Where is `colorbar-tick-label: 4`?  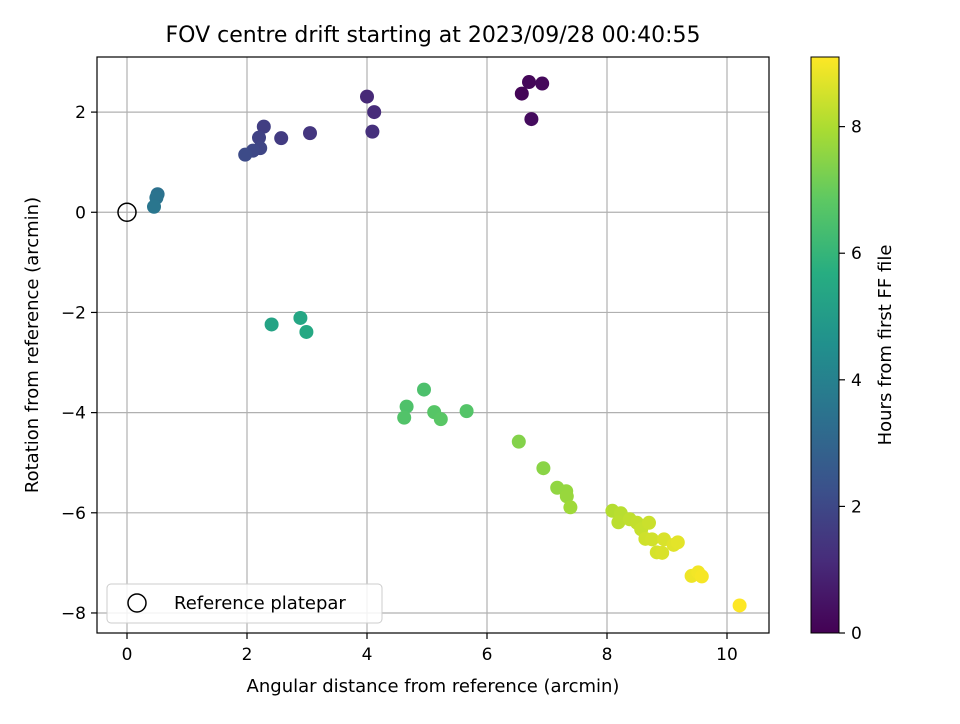
colorbar-tick-label: 4 is located at coordinates (856, 381).